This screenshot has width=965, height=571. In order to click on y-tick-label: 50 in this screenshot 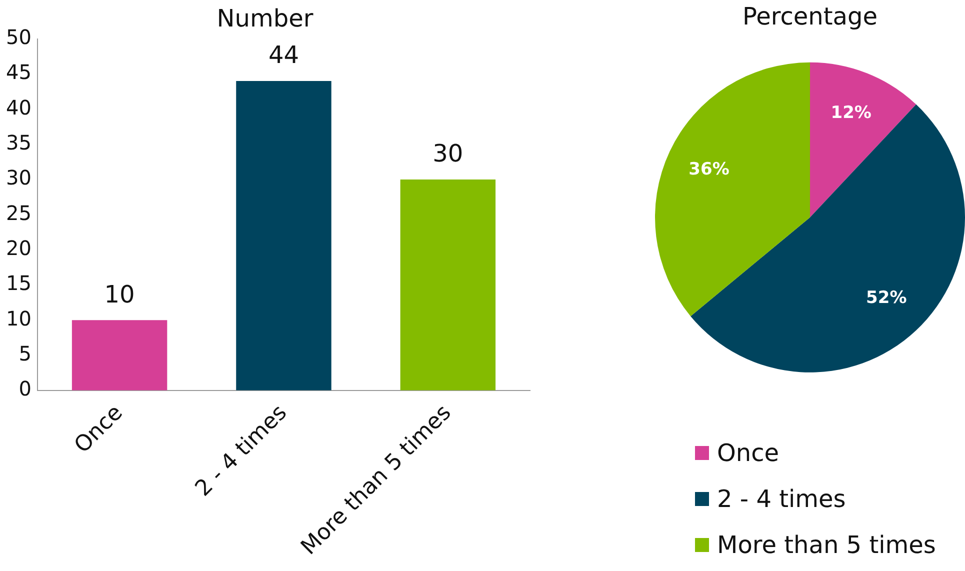, I will do `click(19, 37)`.